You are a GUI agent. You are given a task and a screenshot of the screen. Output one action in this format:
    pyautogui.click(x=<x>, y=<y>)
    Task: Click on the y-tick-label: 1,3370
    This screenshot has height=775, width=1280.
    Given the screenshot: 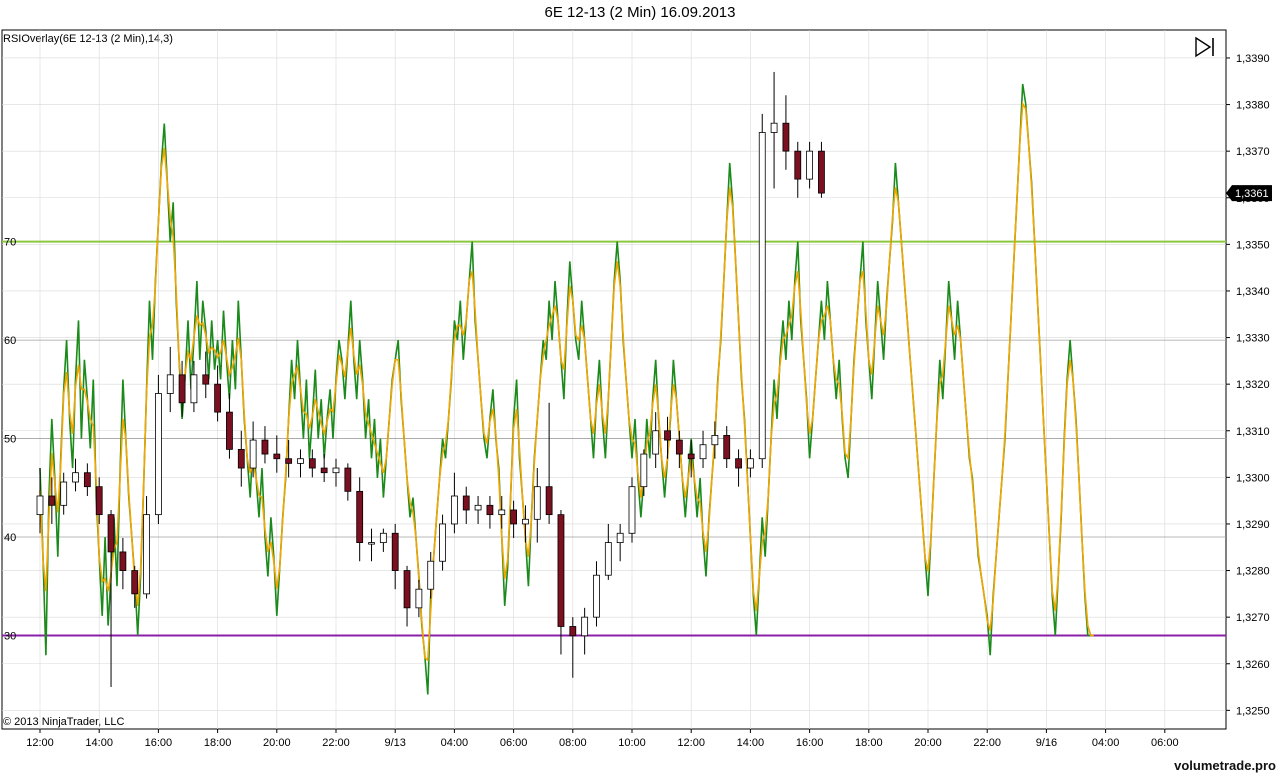 What is the action you would take?
    pyautogui.click(x=1253, y=152)
    